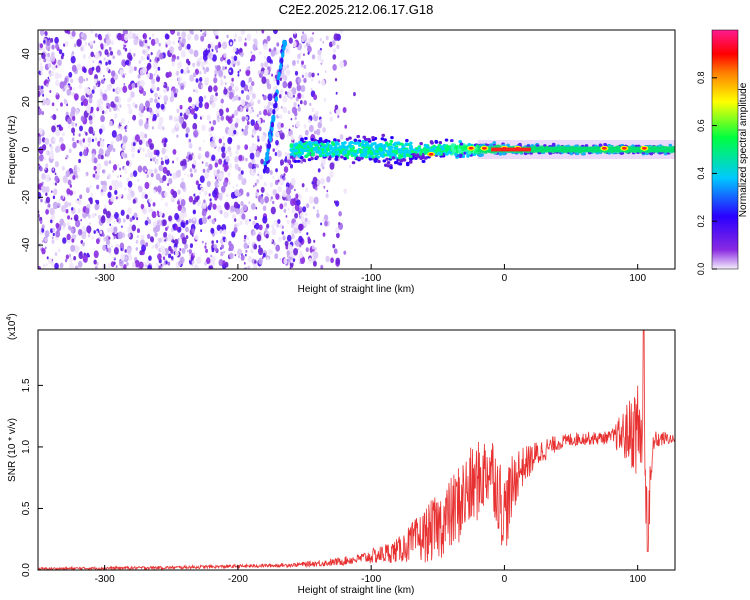 The width and height of the screenshot is (750, 600). Describe the element at coordinates (26, 149) in the screenshot. I see `spectrogram-y-tick-label: 0` at that location.